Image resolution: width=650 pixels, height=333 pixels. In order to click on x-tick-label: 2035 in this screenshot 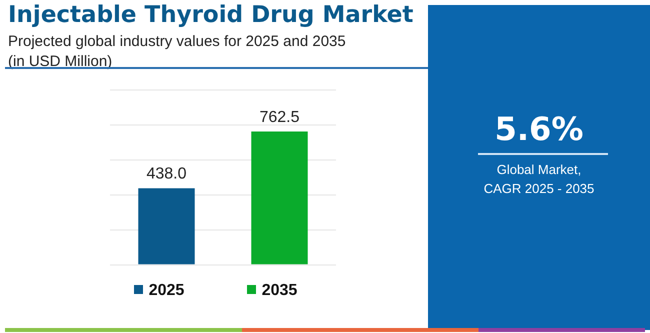, I will do `click(280, 290)`.